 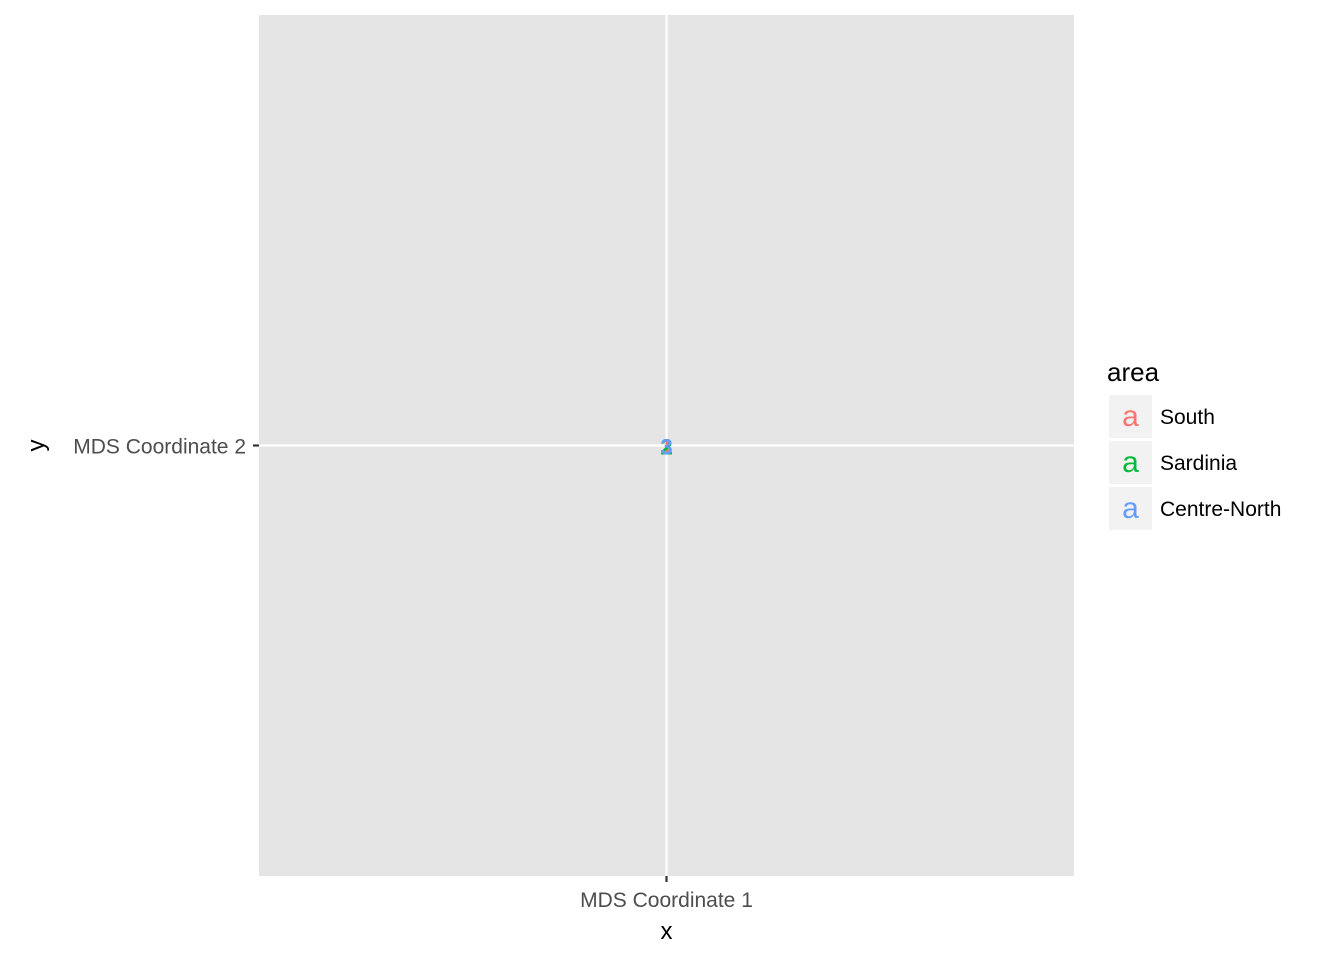 I want to click on legend-label-sardinia: Sardinia, so click(x=1198, y=463).